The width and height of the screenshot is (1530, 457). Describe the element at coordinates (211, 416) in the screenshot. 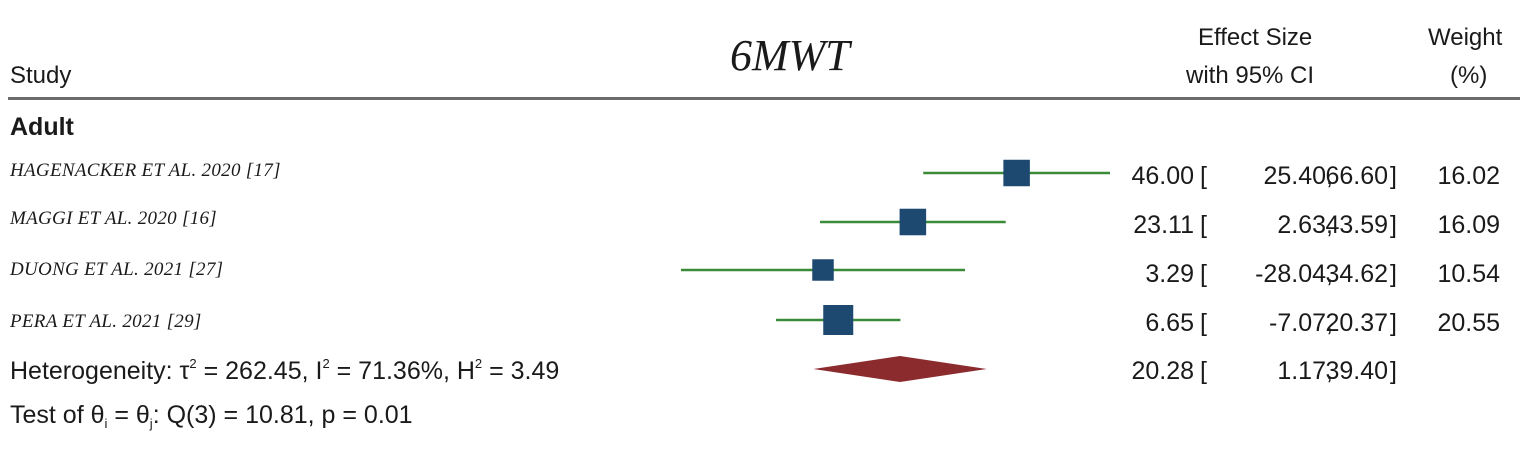

I see `homogeneity-test: Test of θi = θj: Q(3) = 10.81, p = 0.01` at that location.